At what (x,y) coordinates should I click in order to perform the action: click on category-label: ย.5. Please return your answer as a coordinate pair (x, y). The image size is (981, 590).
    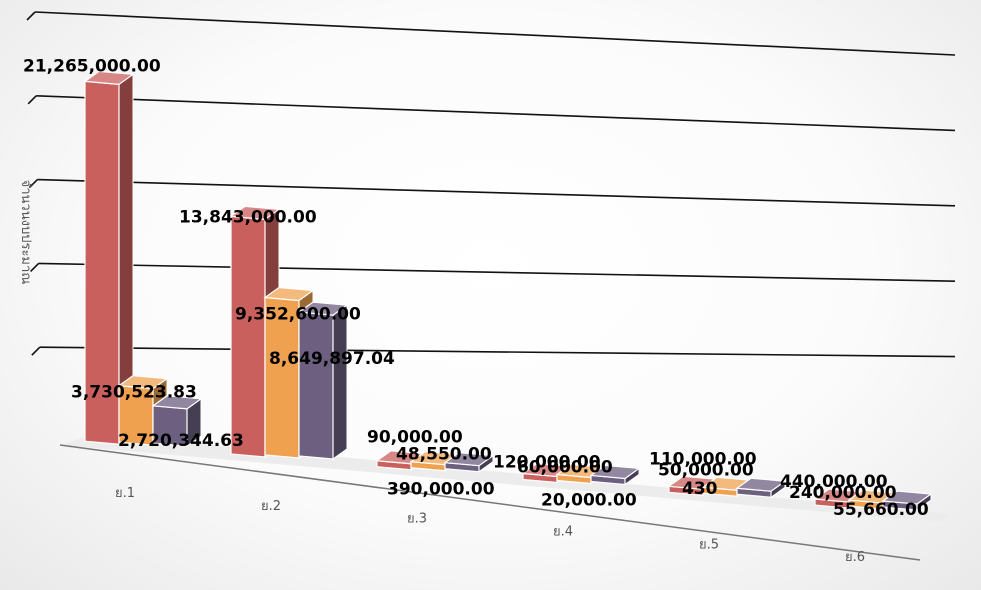
    Looking at the image, I should click on (709, 544).